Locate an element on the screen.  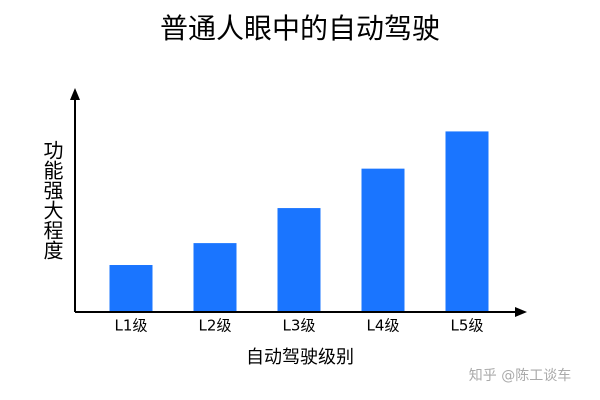
watermark: 知乎 @陈工谈车 is located at coordinates (520, 375).